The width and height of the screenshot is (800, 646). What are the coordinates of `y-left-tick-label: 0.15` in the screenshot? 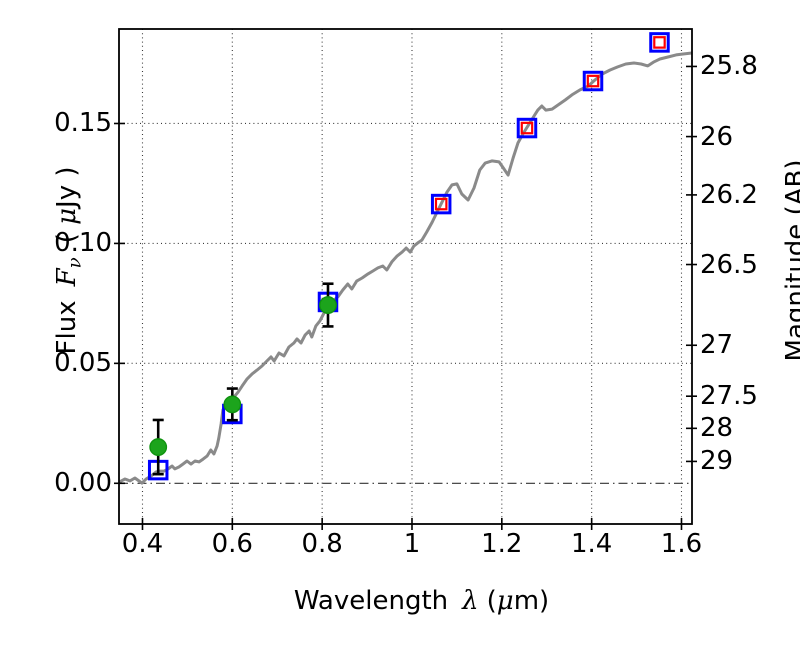 It's located at (83, 123).